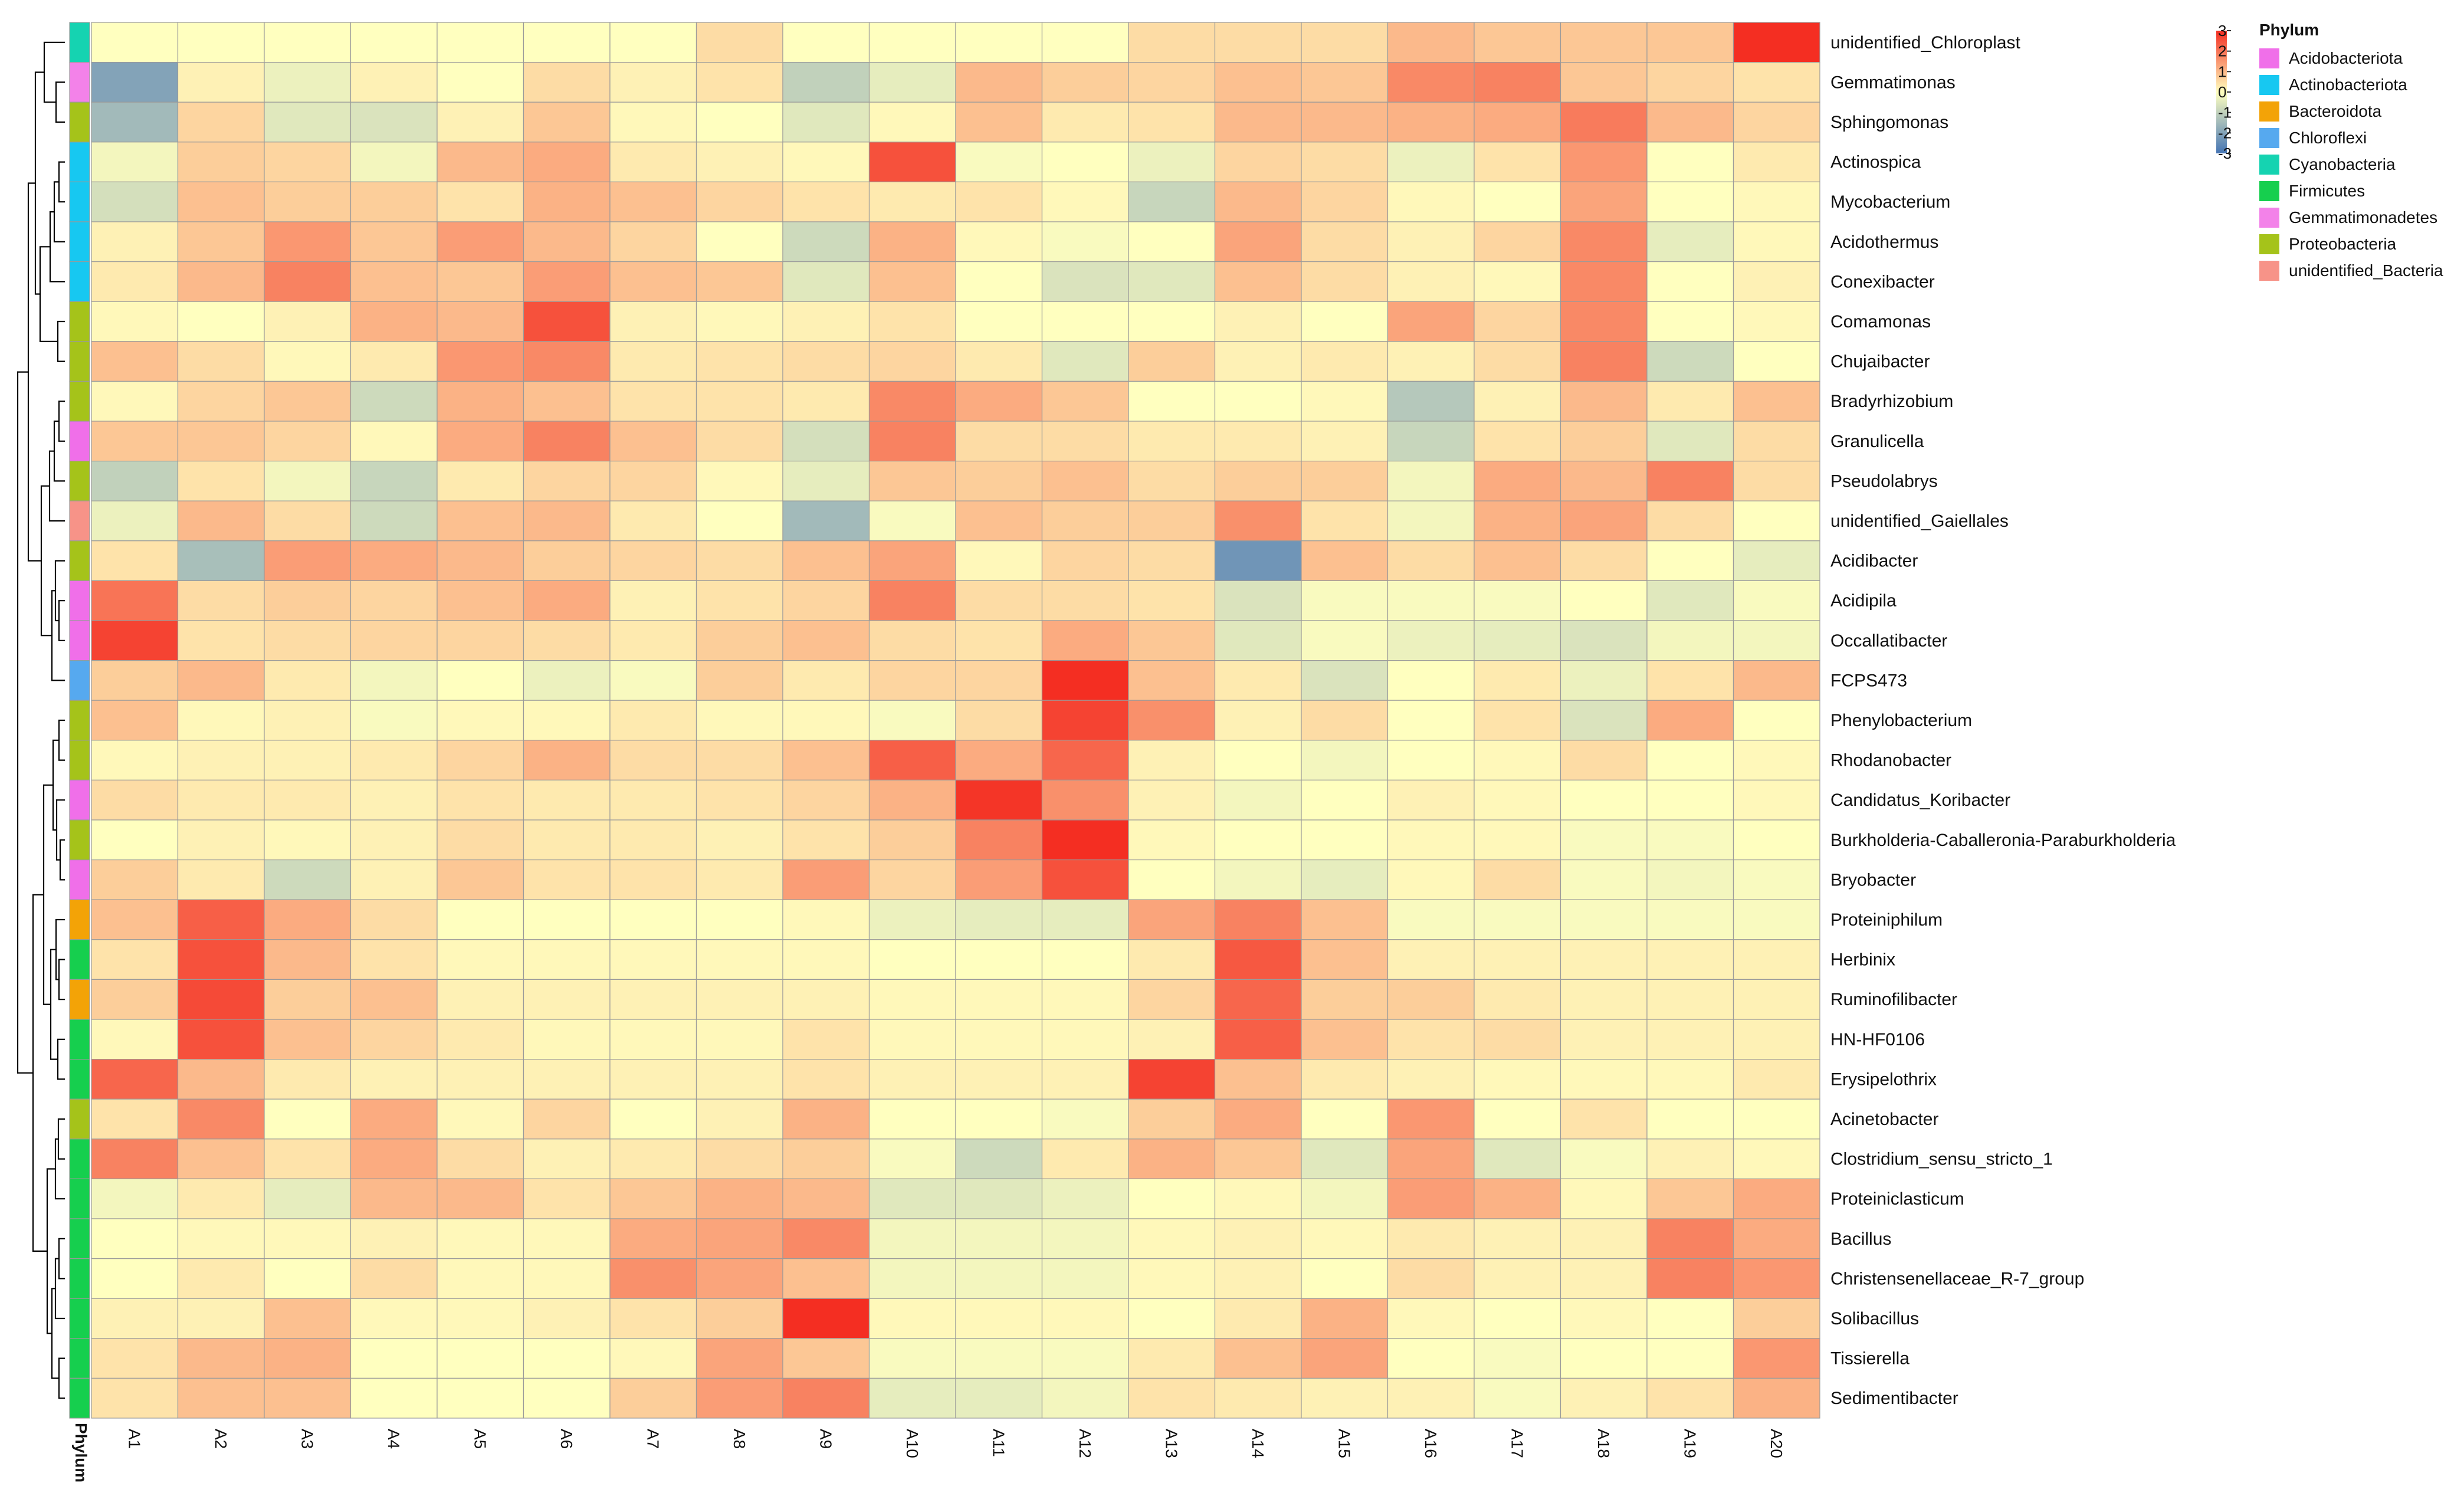 The width and height of the screenshot is (2464, 1496). I want to click on row-label: Acidibacter, so click(1874, 561).